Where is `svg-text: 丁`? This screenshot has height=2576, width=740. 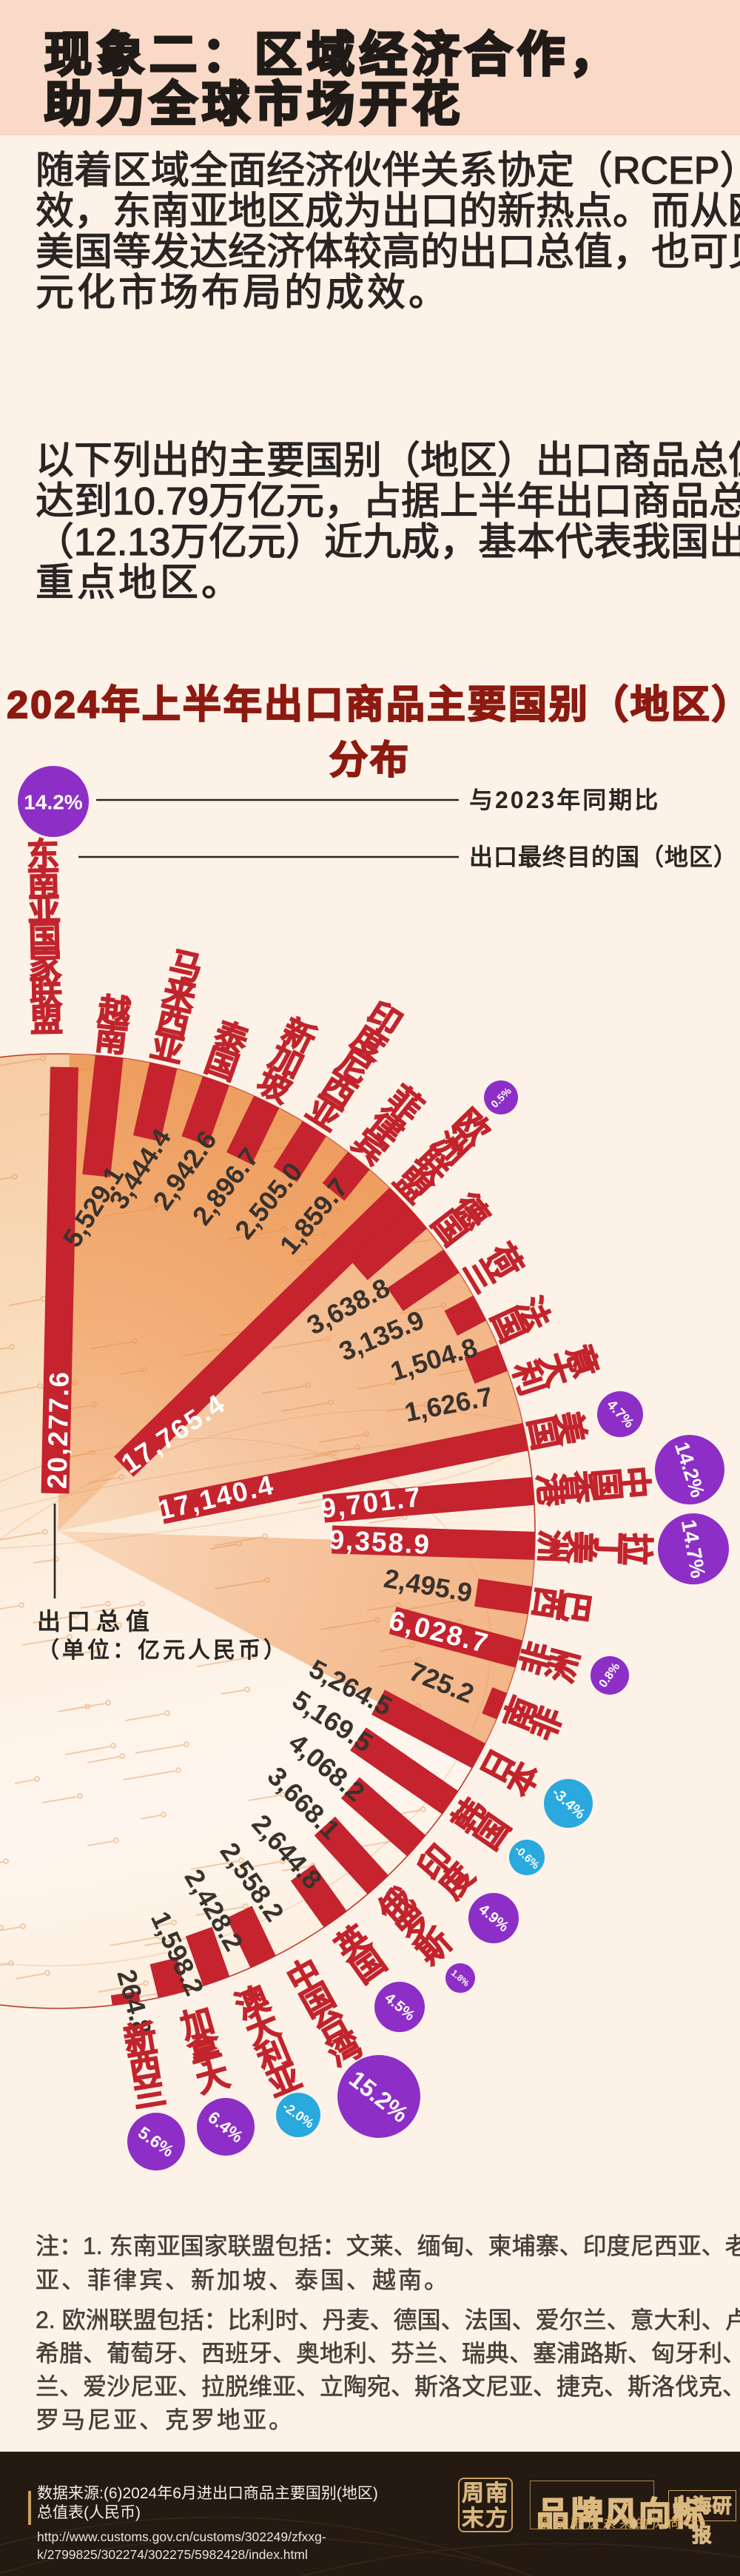
svg-text: 丁 is located at coordinates (607, 1548).